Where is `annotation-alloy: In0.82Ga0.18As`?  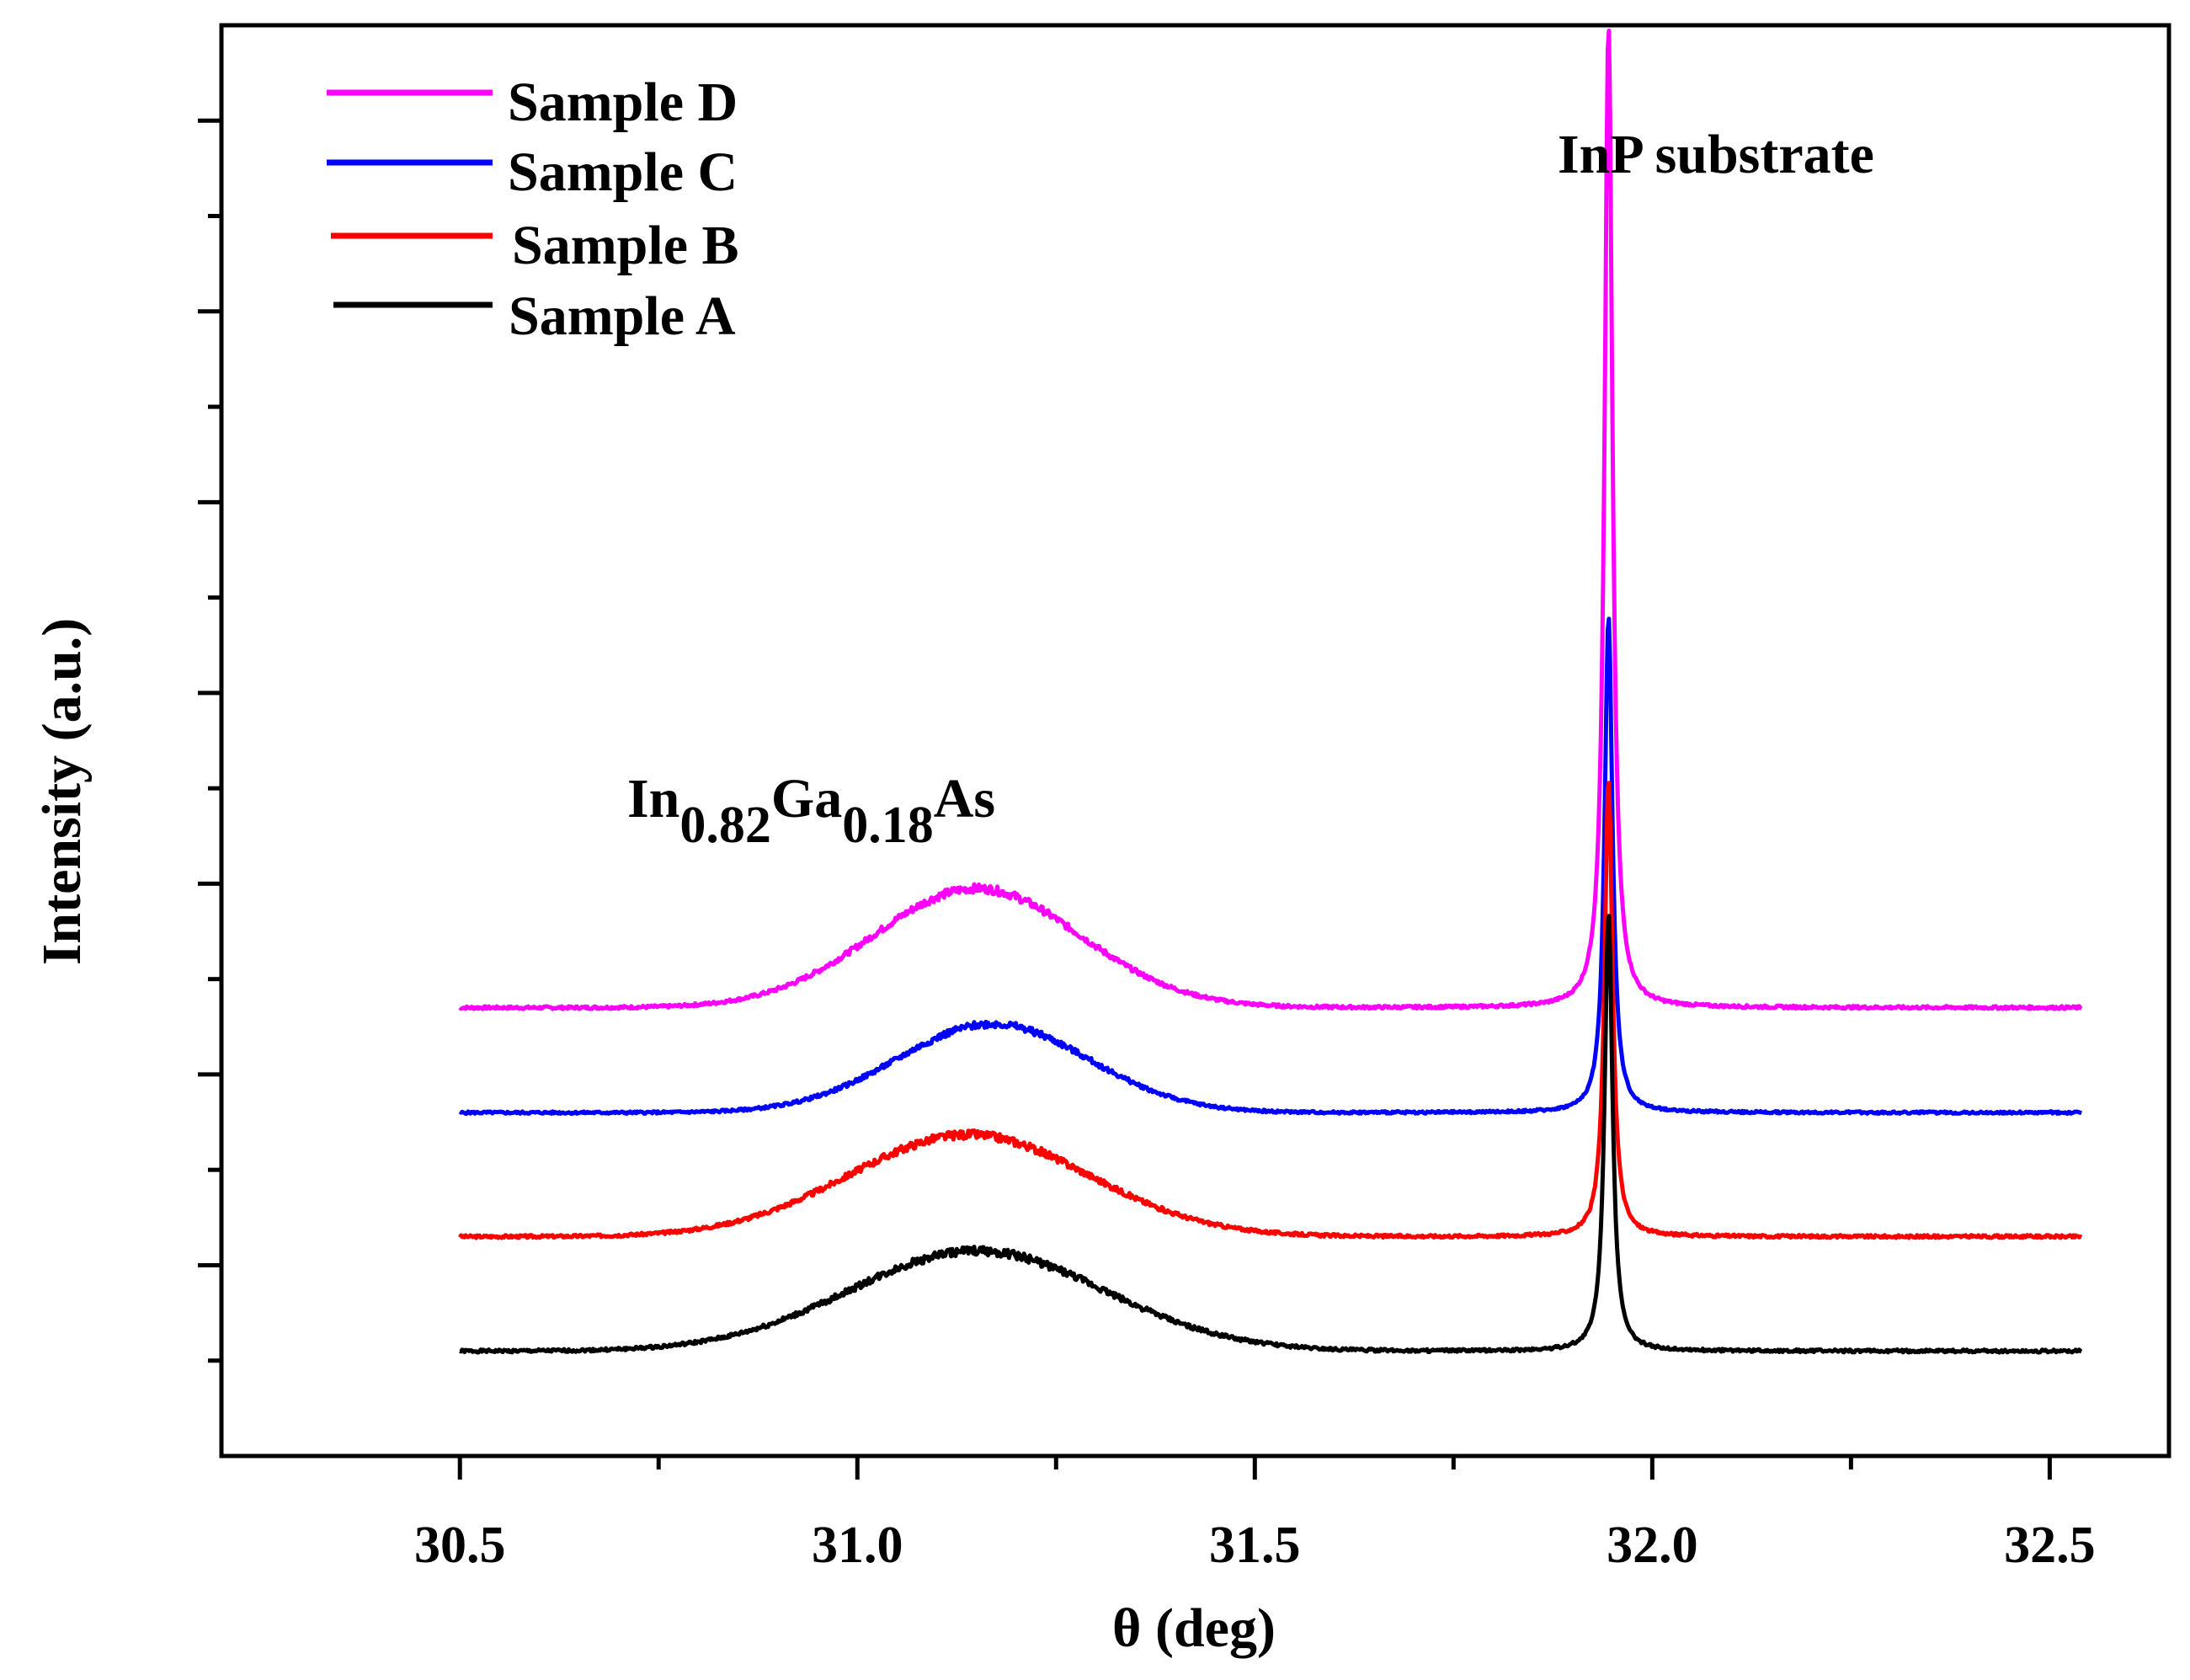
annotation-alloy: In0.82Ga0.18As is located at coordinates (811, 811).